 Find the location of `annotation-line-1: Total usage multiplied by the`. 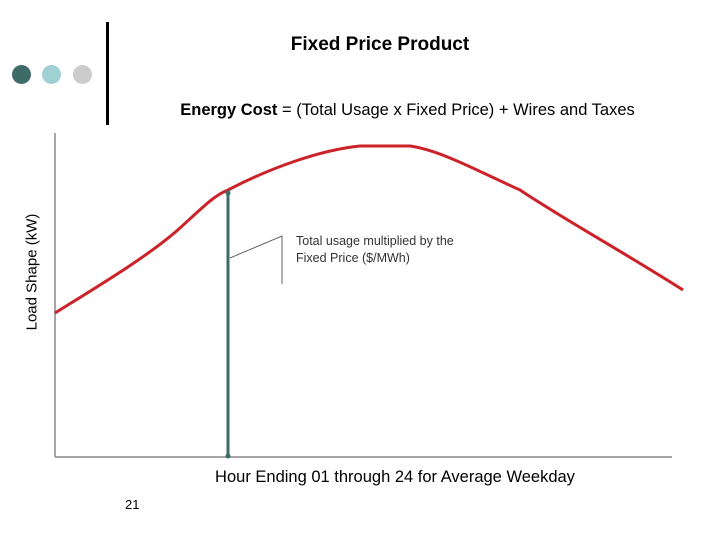

annotation-line-1: Total usage multiplied by the is located at coordinates (375, 241).